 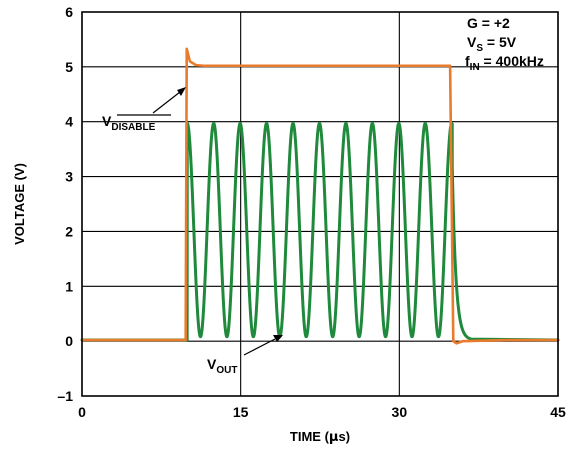 What do you see at coordinates (259, 347) in the screenshot?
I see `vout-arrow` at bounding box center [259, 347].